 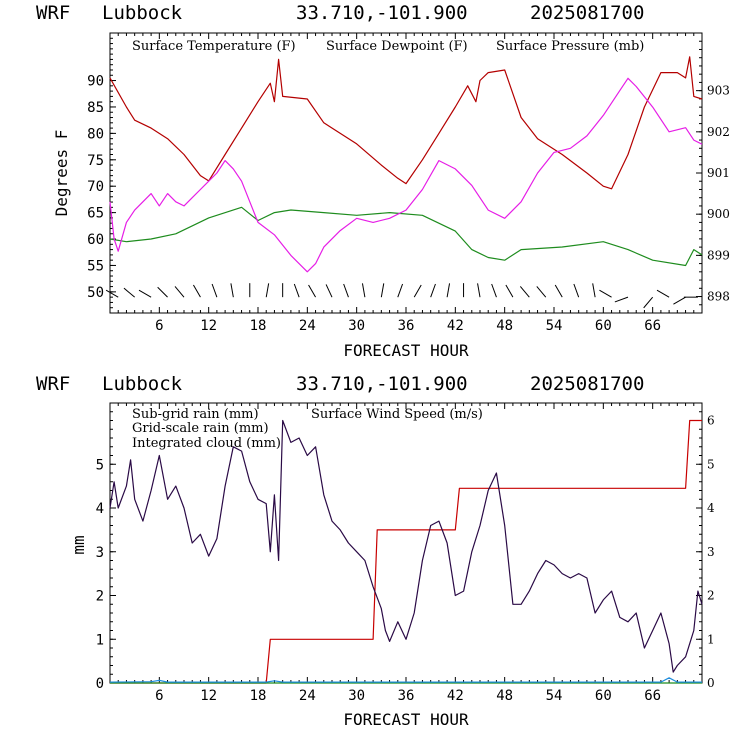 What do you see at coordinates (195, 414) in the screenshot?
I see `legend-subgrid-rain: Sub-grid rain (mm)` at bounding box center [195, 414].